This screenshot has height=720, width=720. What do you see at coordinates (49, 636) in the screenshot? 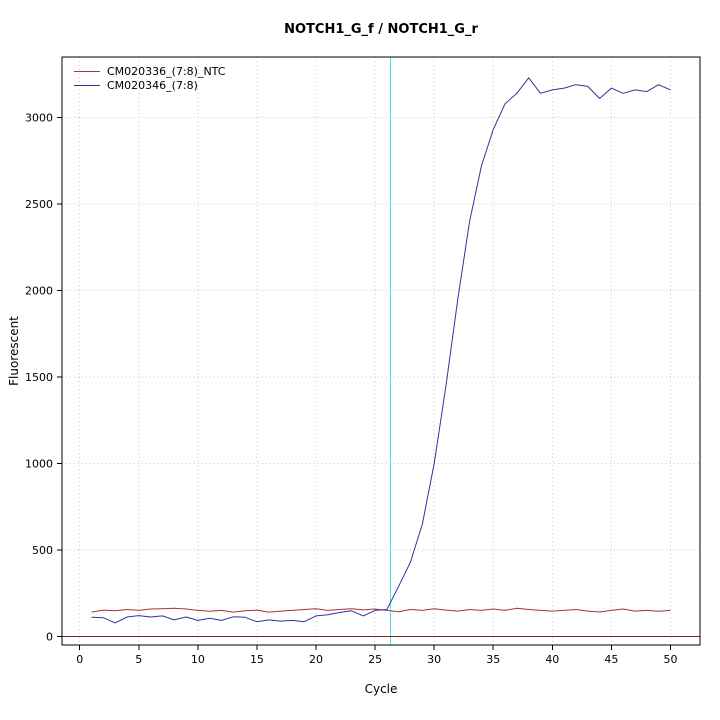
I see `y-tick-label: 0` at bounding box center [49, 636].